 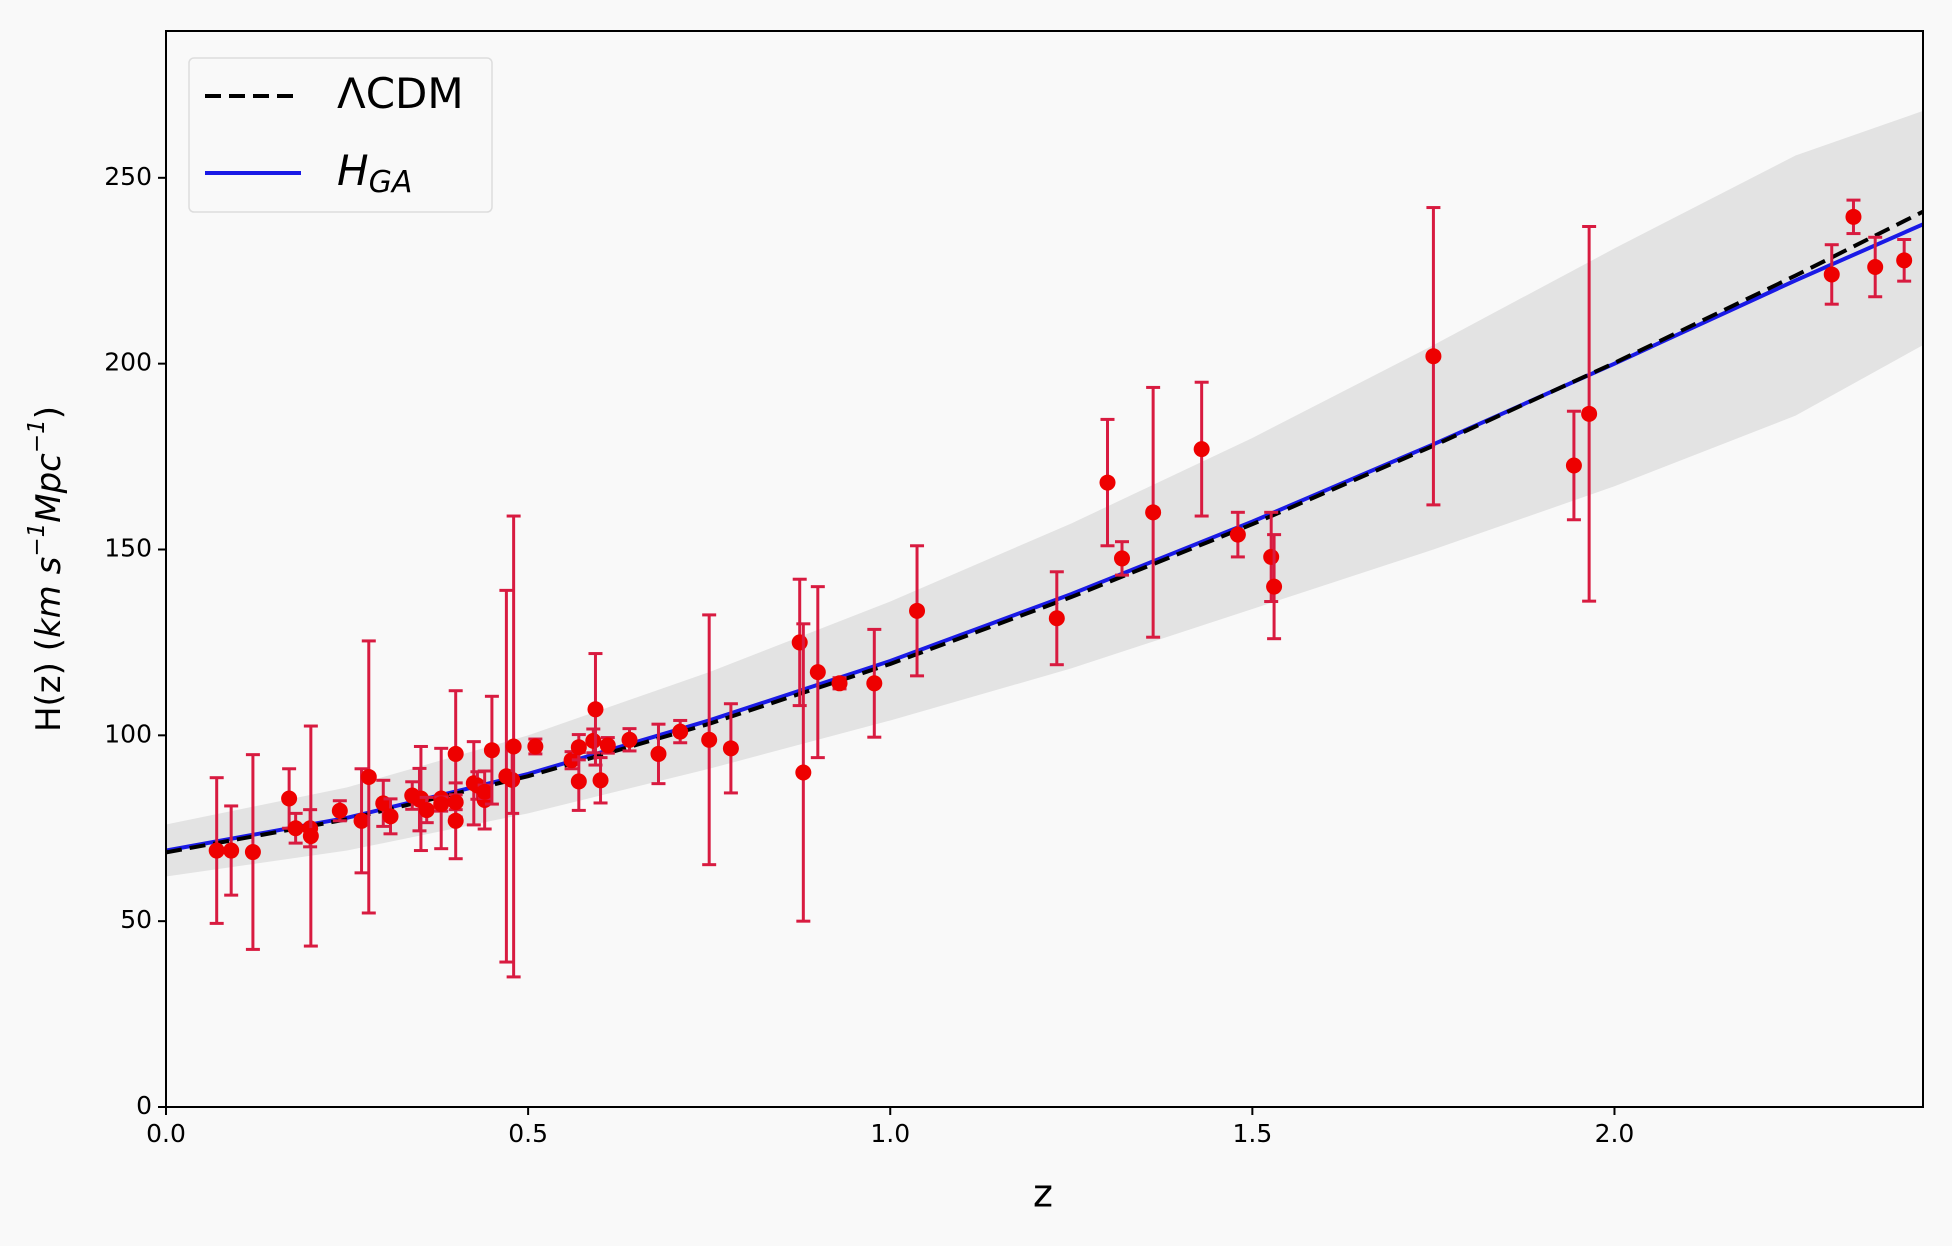 What do you see at coordinates (49, 685) in the screenshot?
I see `y-axis-label-part: H(z) (` at bounding box center [49, 685].